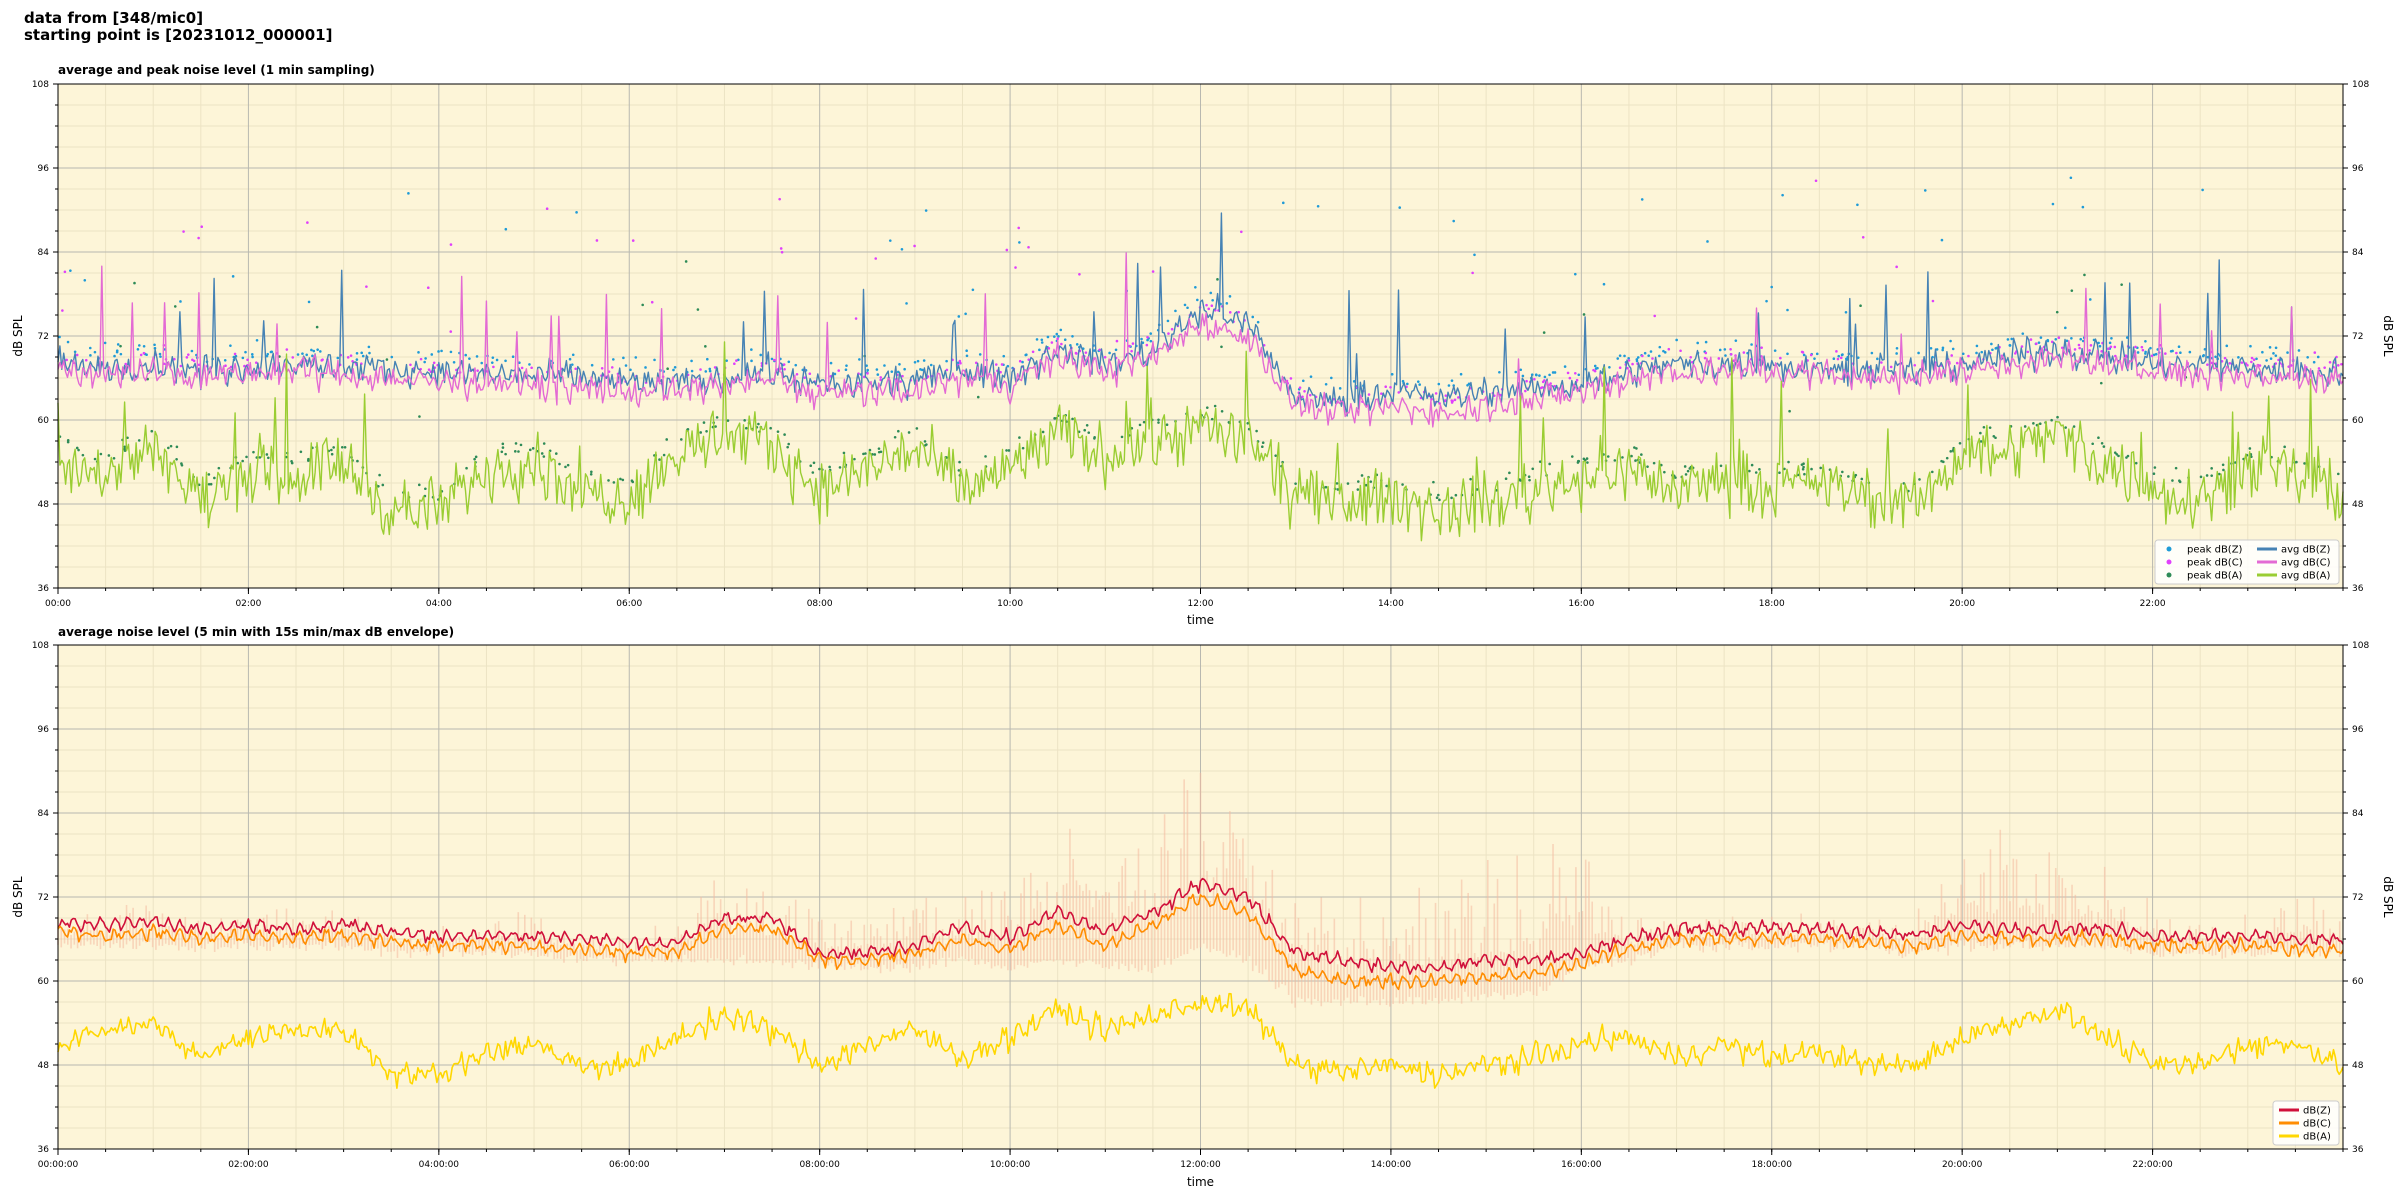  I want to click on legend-label: avg dB(A), so click(2306, 576).